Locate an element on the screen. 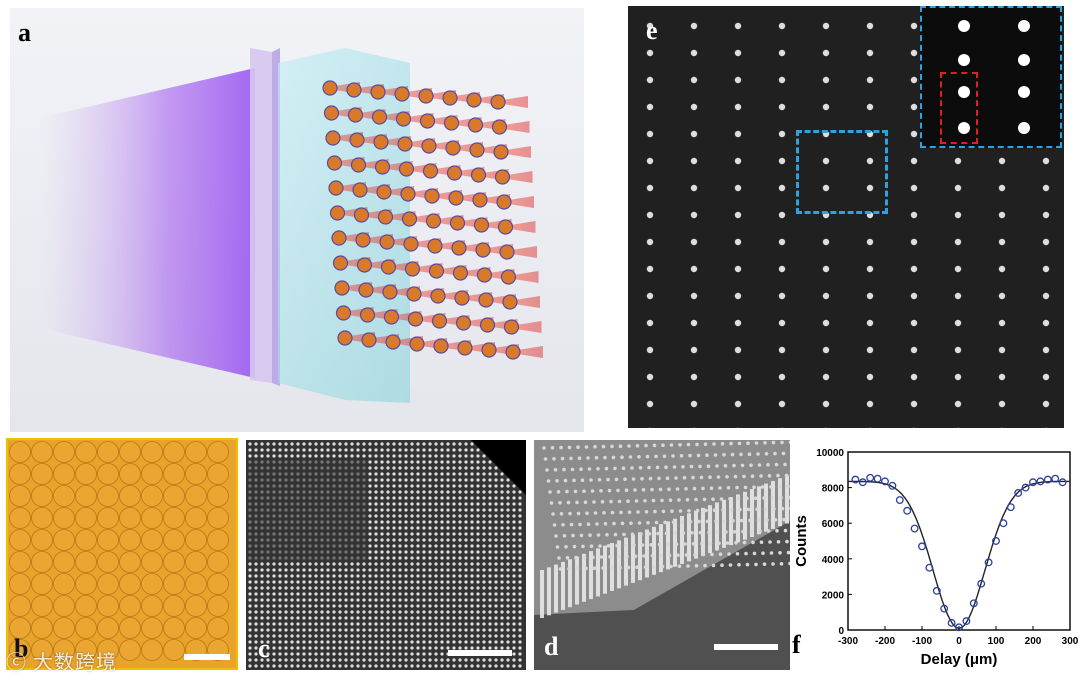 The height and width of the screenshot is (680, 1080). panel-label-f: f is located at coordinates (796, 644).